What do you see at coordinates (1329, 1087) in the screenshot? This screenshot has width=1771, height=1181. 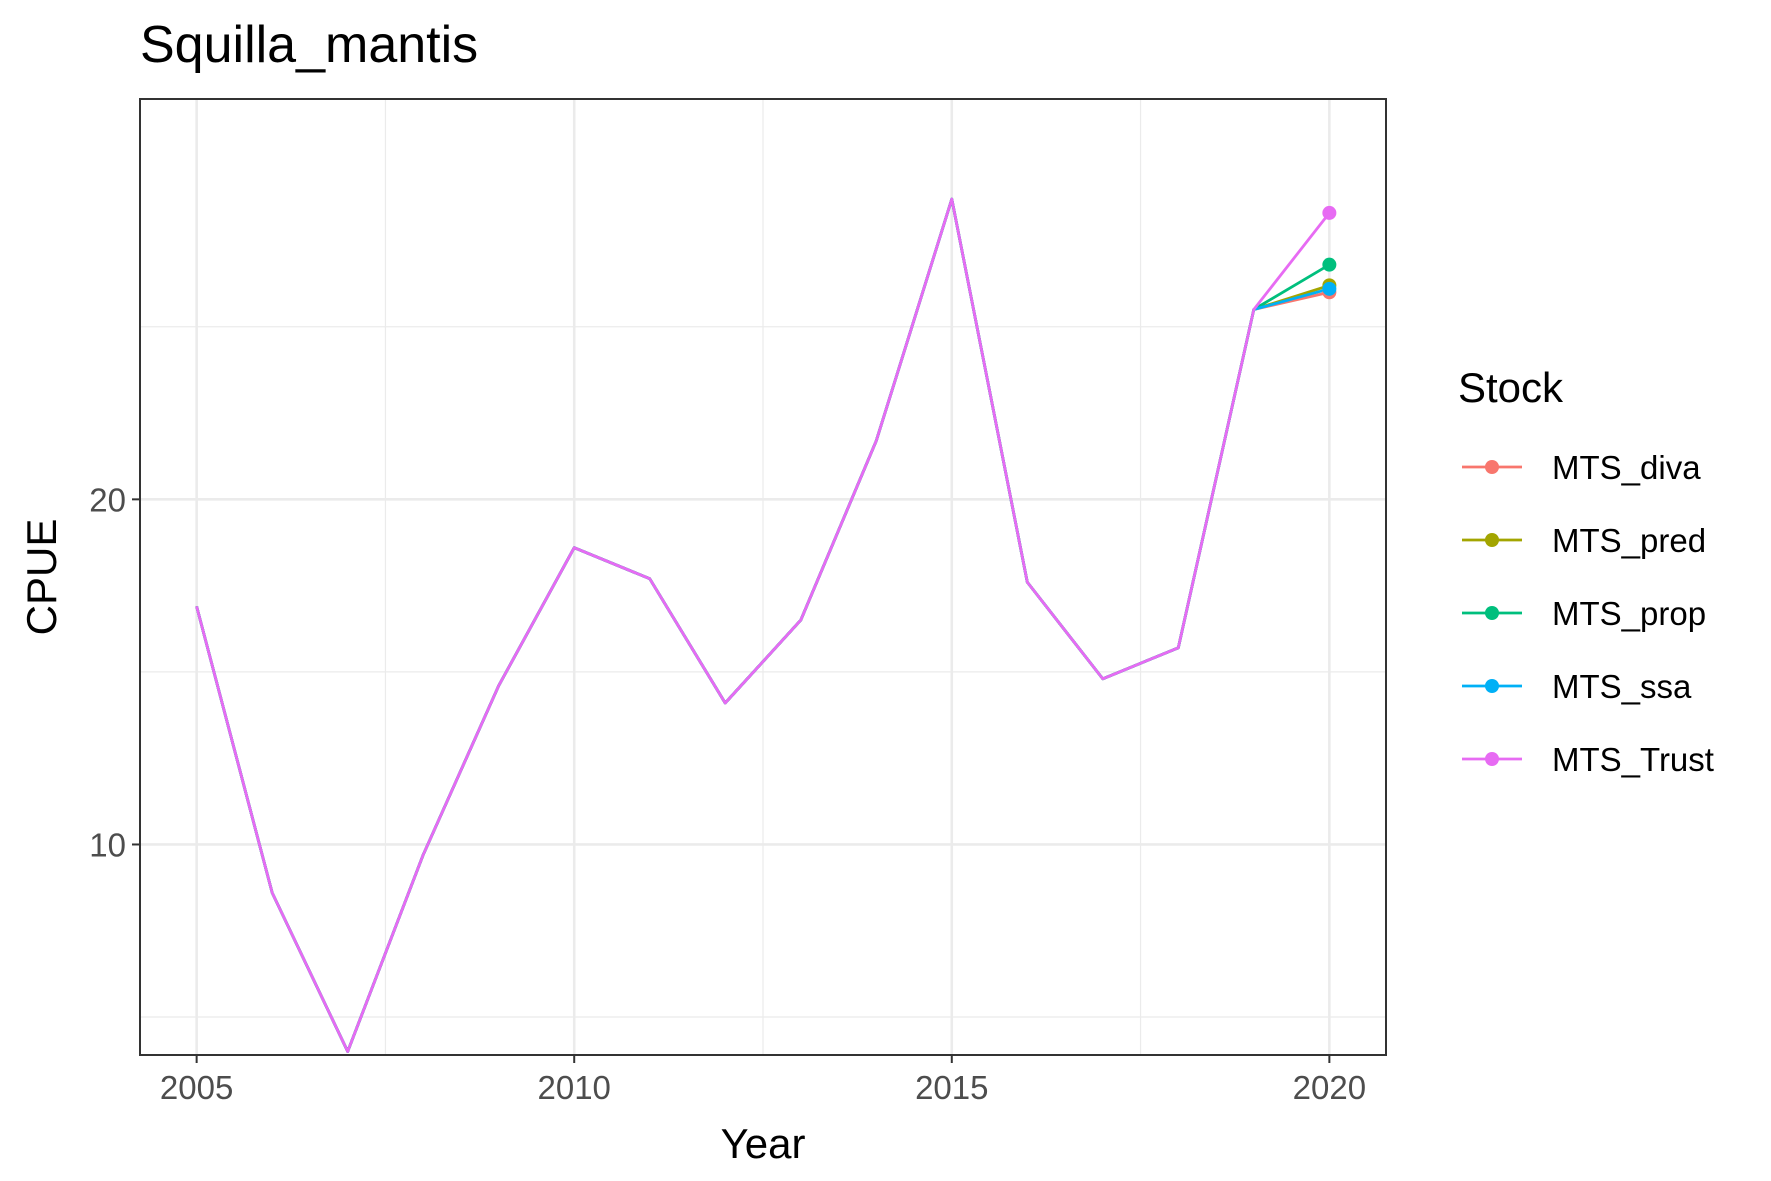 I see `x-tick-label: 2020` at bounding box center [1329, 1087].